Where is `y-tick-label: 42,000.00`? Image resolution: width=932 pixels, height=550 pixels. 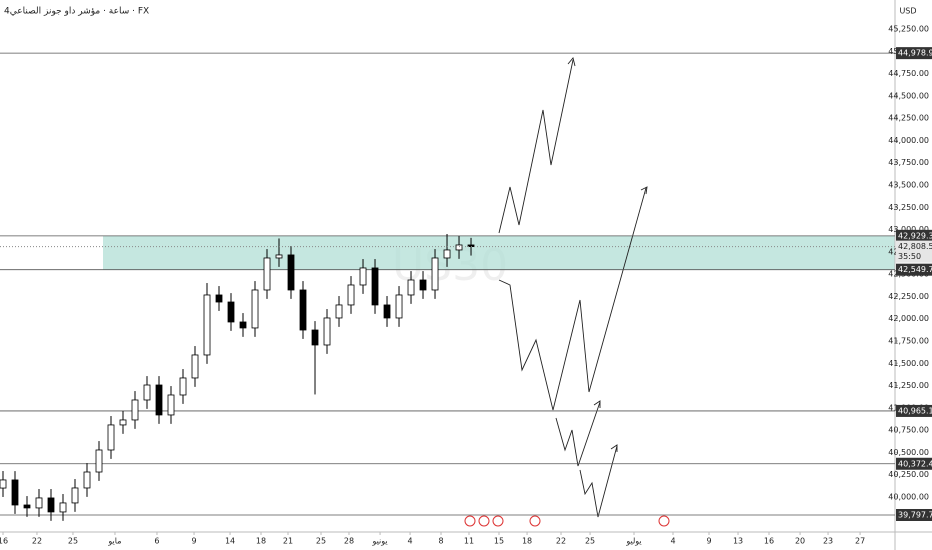 y-tick-label: 42,000.00 is located at coordinates (908, 318).